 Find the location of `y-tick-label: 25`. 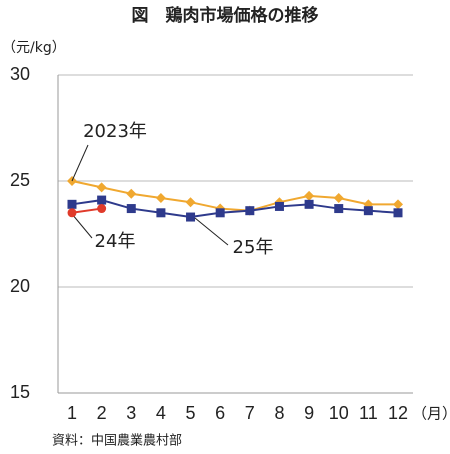

y-tick-label: 25 is located at coordinates (20, 180).